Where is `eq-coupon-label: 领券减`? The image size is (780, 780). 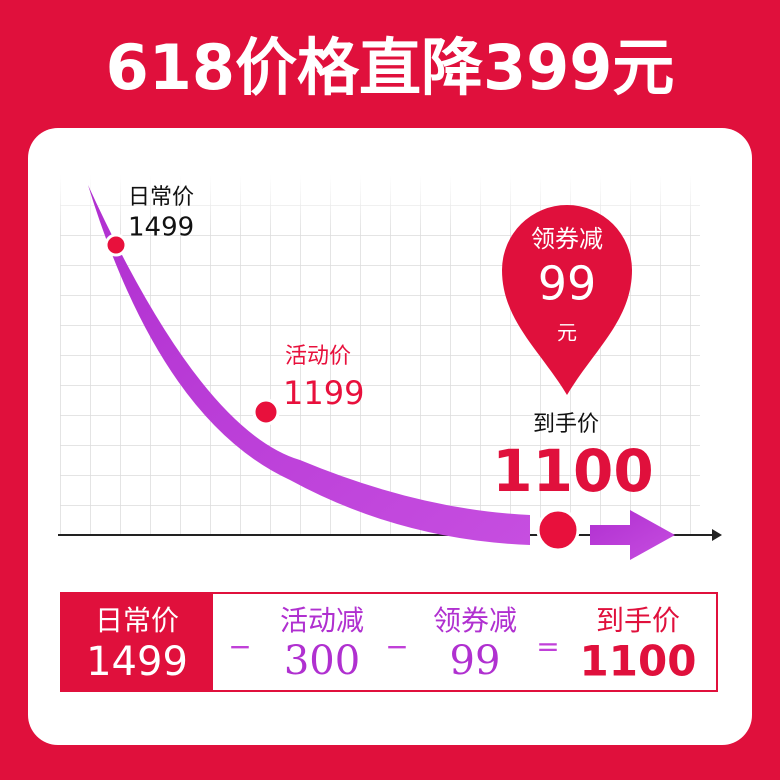
eq-coupon-label: 领券减 is located at coordinates (475, 620).